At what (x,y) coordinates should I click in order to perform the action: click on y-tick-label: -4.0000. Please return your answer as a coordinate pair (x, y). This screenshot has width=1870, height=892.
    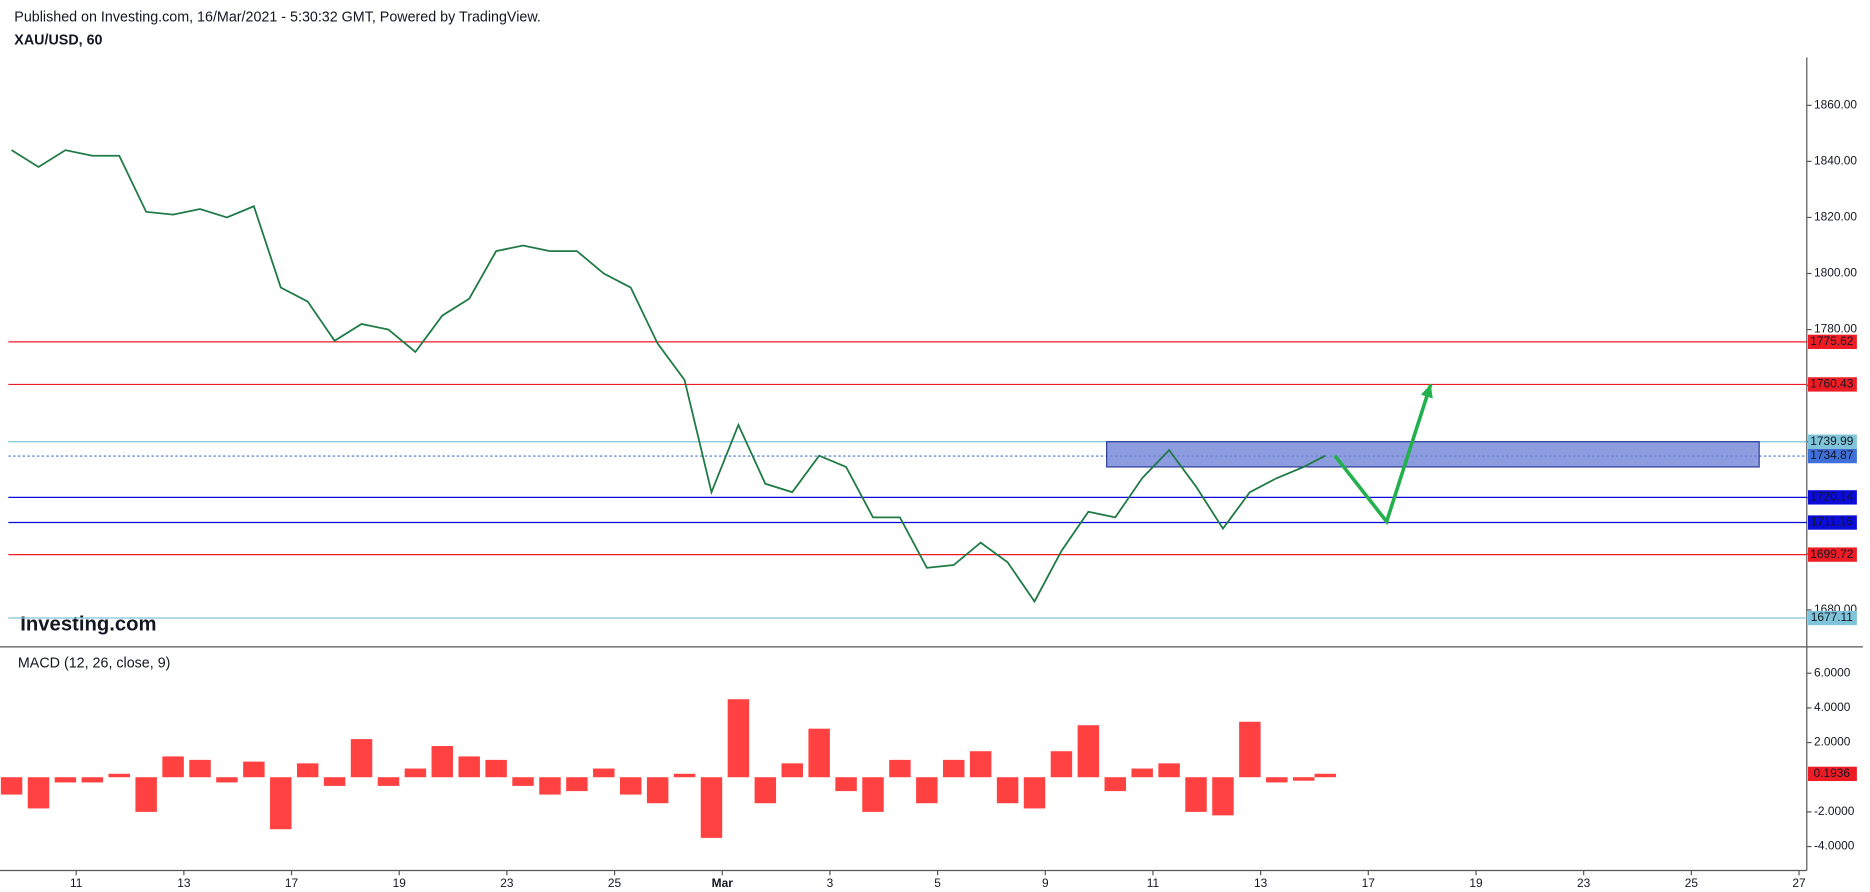
    Looking at the image, I should click on (1834, 846).